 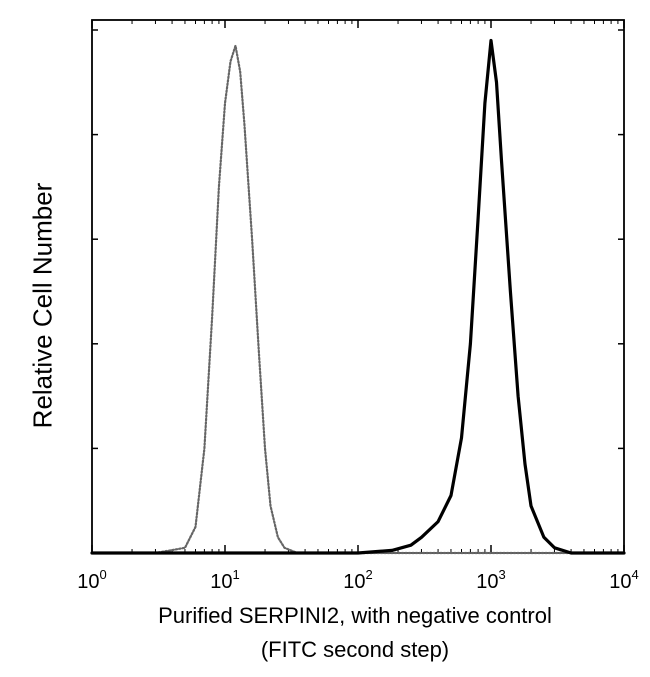 I want to click on x-tick-label: 10³, so click(x=490, y=580).